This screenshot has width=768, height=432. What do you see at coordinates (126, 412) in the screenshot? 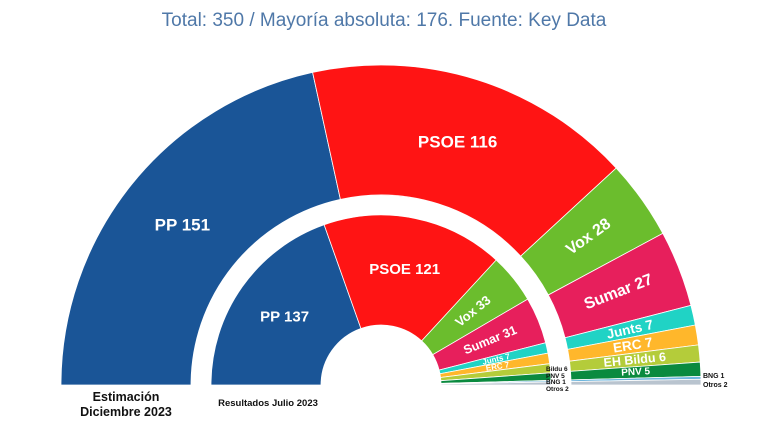
I see `outer-ring-caption-line2: Diciembre 2023` at bounding box center [126, 412].